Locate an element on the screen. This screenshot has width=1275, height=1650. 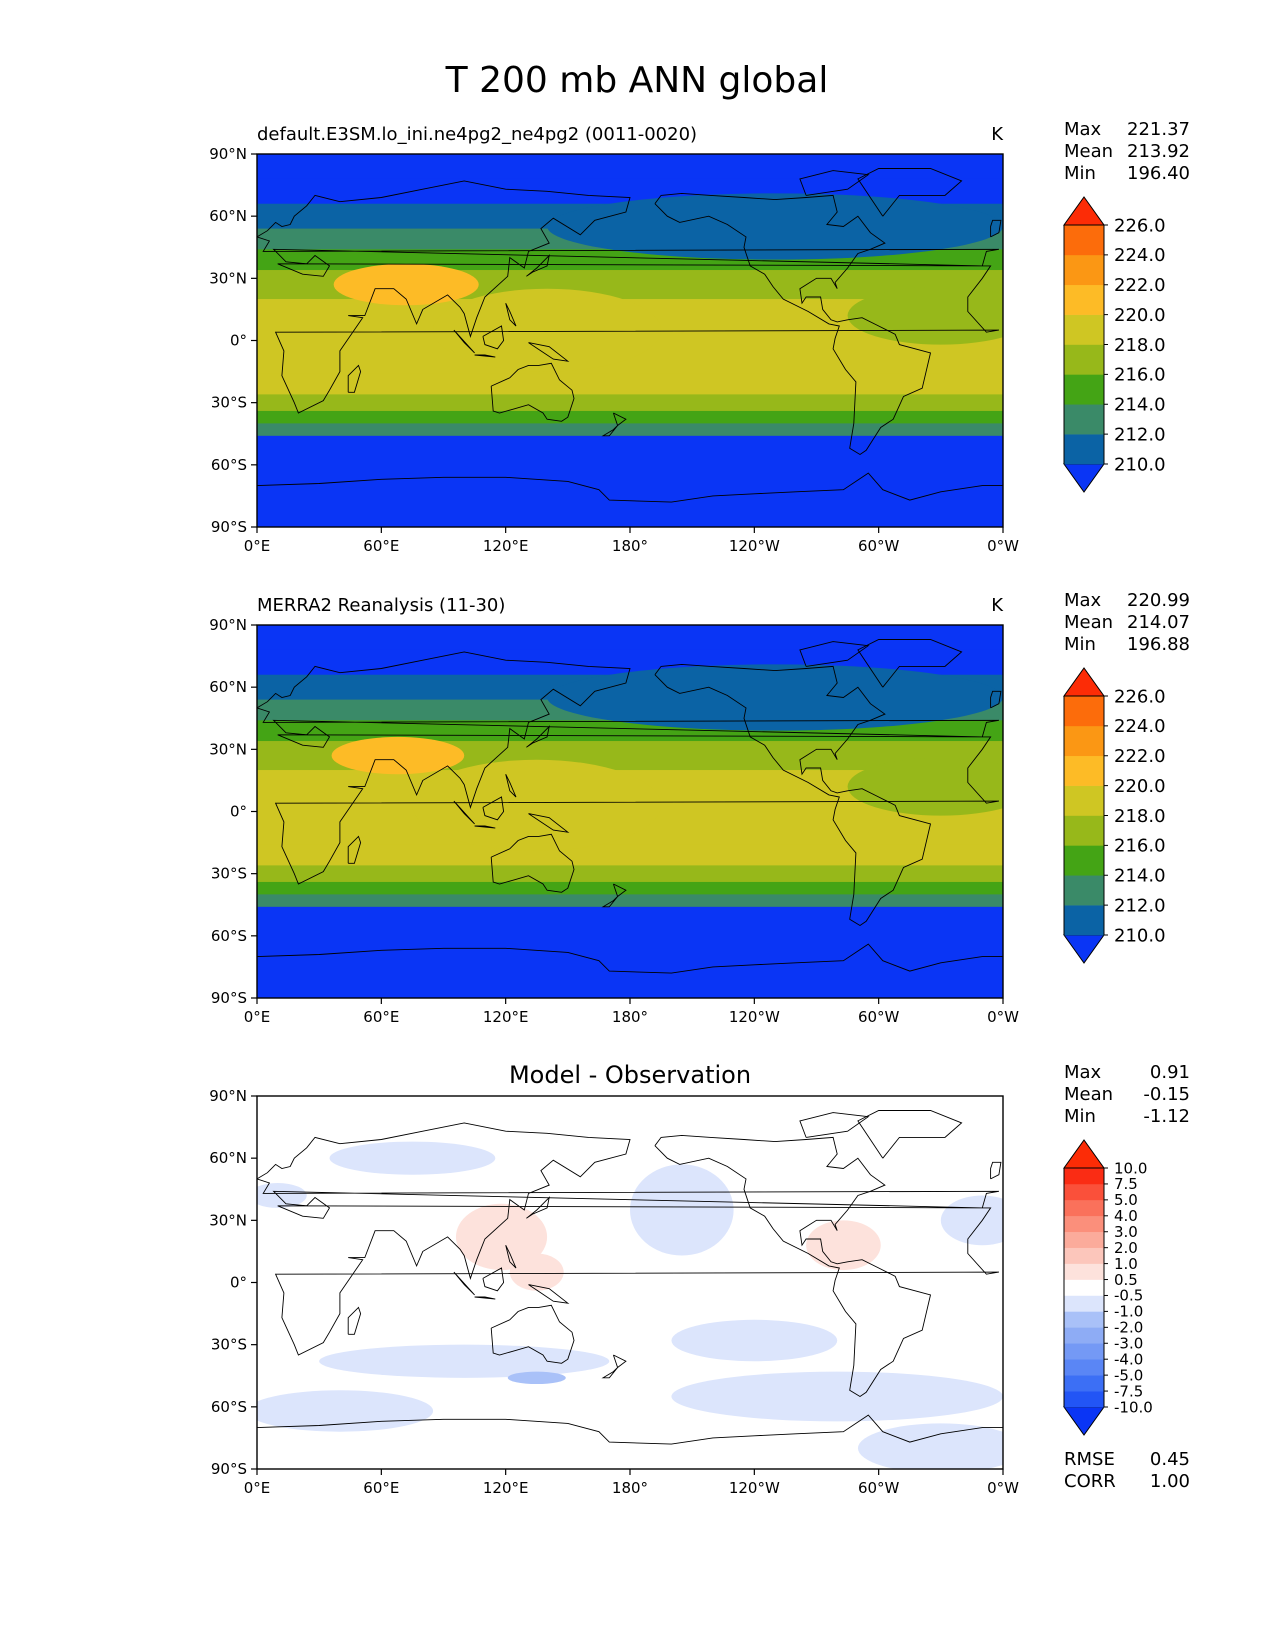
y-tick-label: 60°S is located at coordinates (229, 465).